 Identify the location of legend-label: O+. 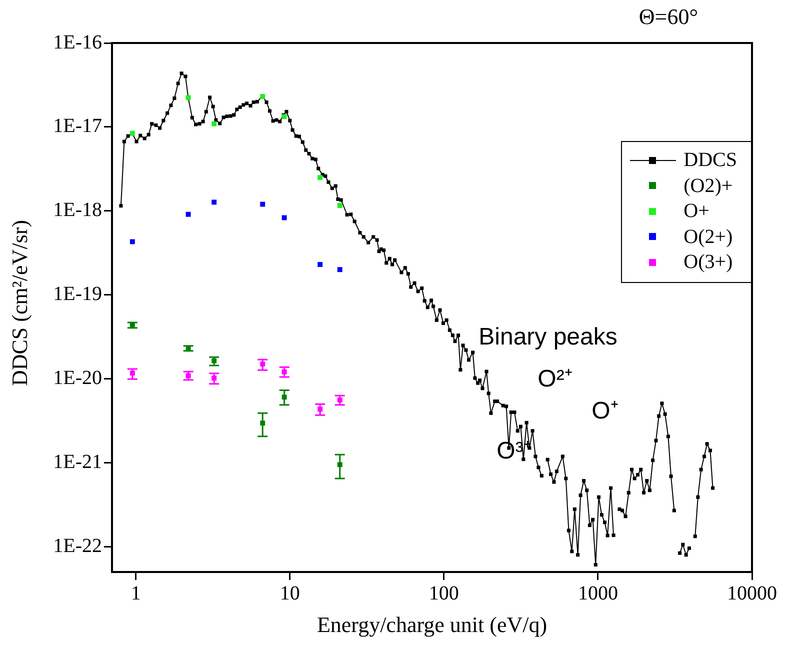
(697, 212).